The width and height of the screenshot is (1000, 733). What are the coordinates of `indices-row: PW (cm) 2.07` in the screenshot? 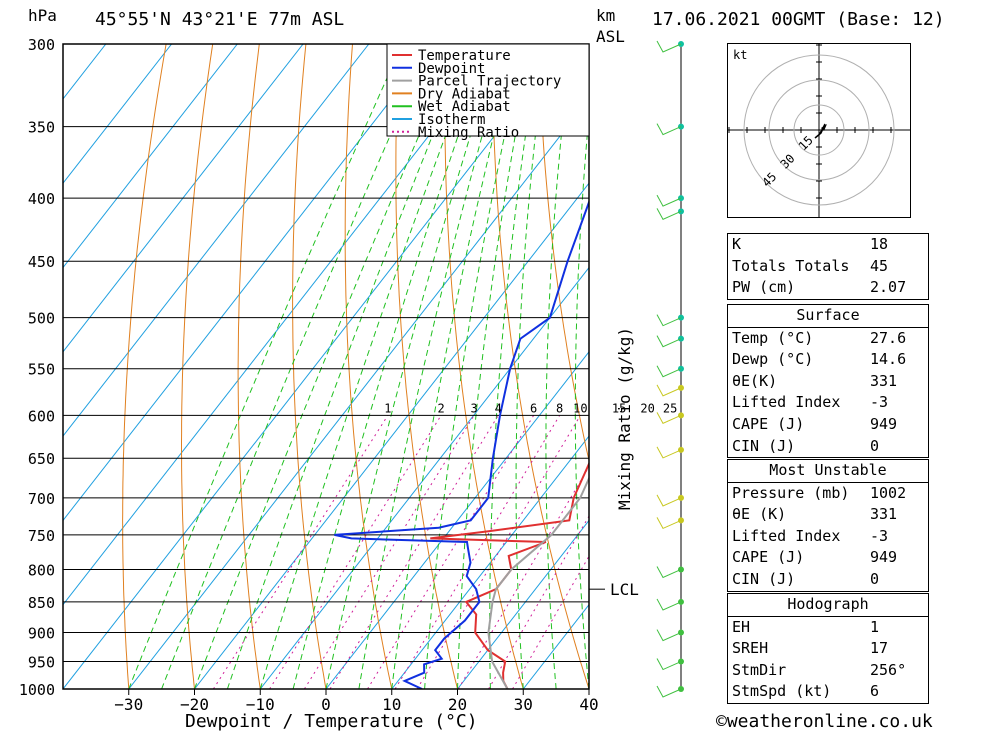 It's located at (828, 288).